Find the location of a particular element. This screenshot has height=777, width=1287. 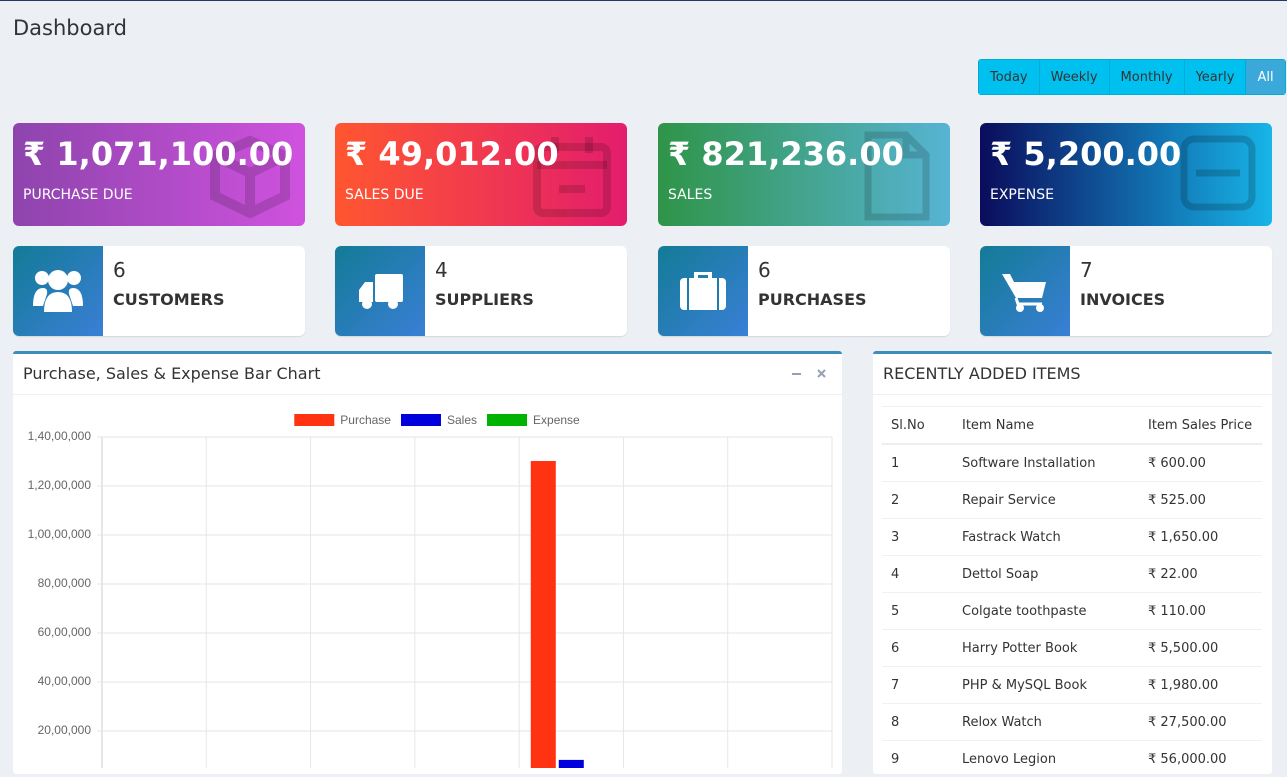

table-cell: 4 is located at coordinates (917, 574).